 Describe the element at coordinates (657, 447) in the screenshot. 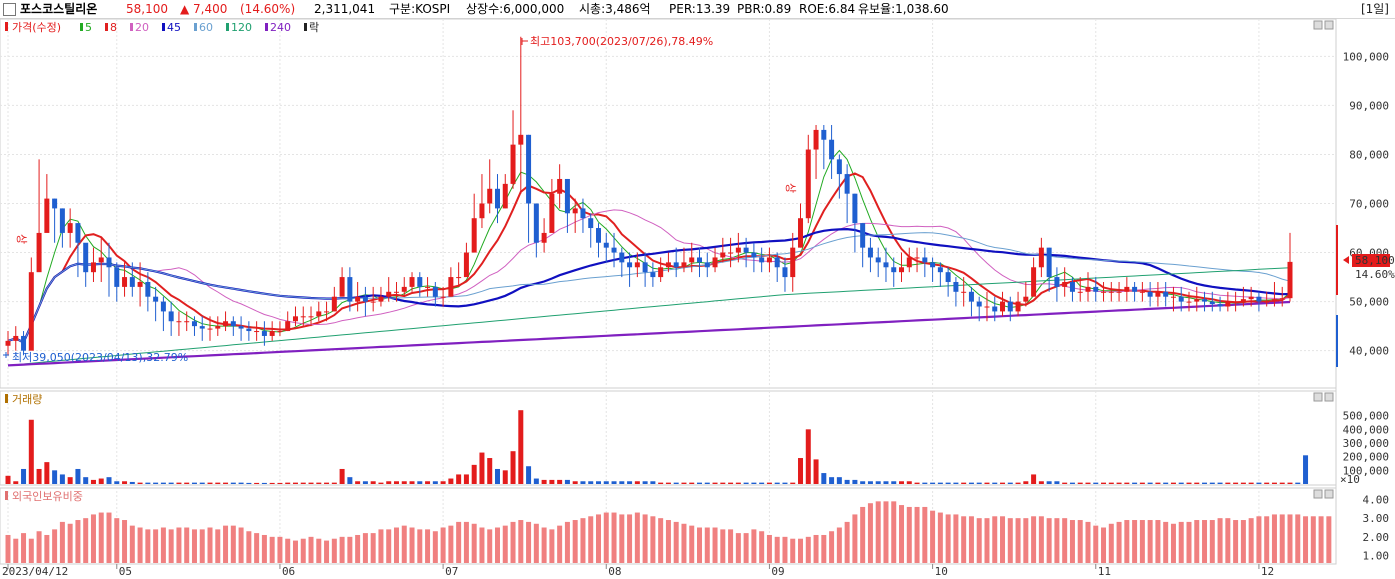

I see `volume-bars` at that location.